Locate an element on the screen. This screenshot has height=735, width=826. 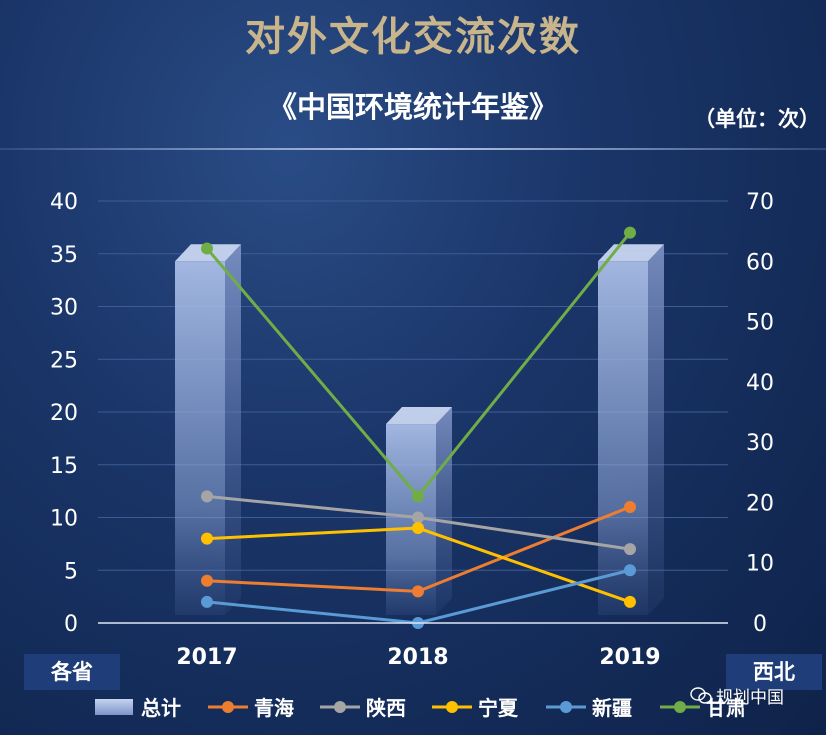
legend-marker-甘肃 is located at coordinates (680, 707).